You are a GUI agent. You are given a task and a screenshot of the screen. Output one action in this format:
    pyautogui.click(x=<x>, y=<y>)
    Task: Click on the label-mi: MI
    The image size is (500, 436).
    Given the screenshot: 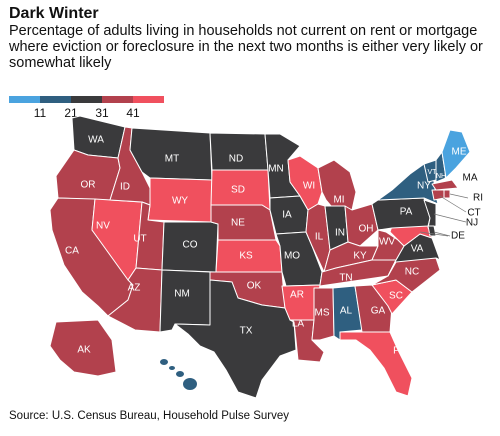 What is the action you would take?
    pyautogui.click(x=338, y=200)
    